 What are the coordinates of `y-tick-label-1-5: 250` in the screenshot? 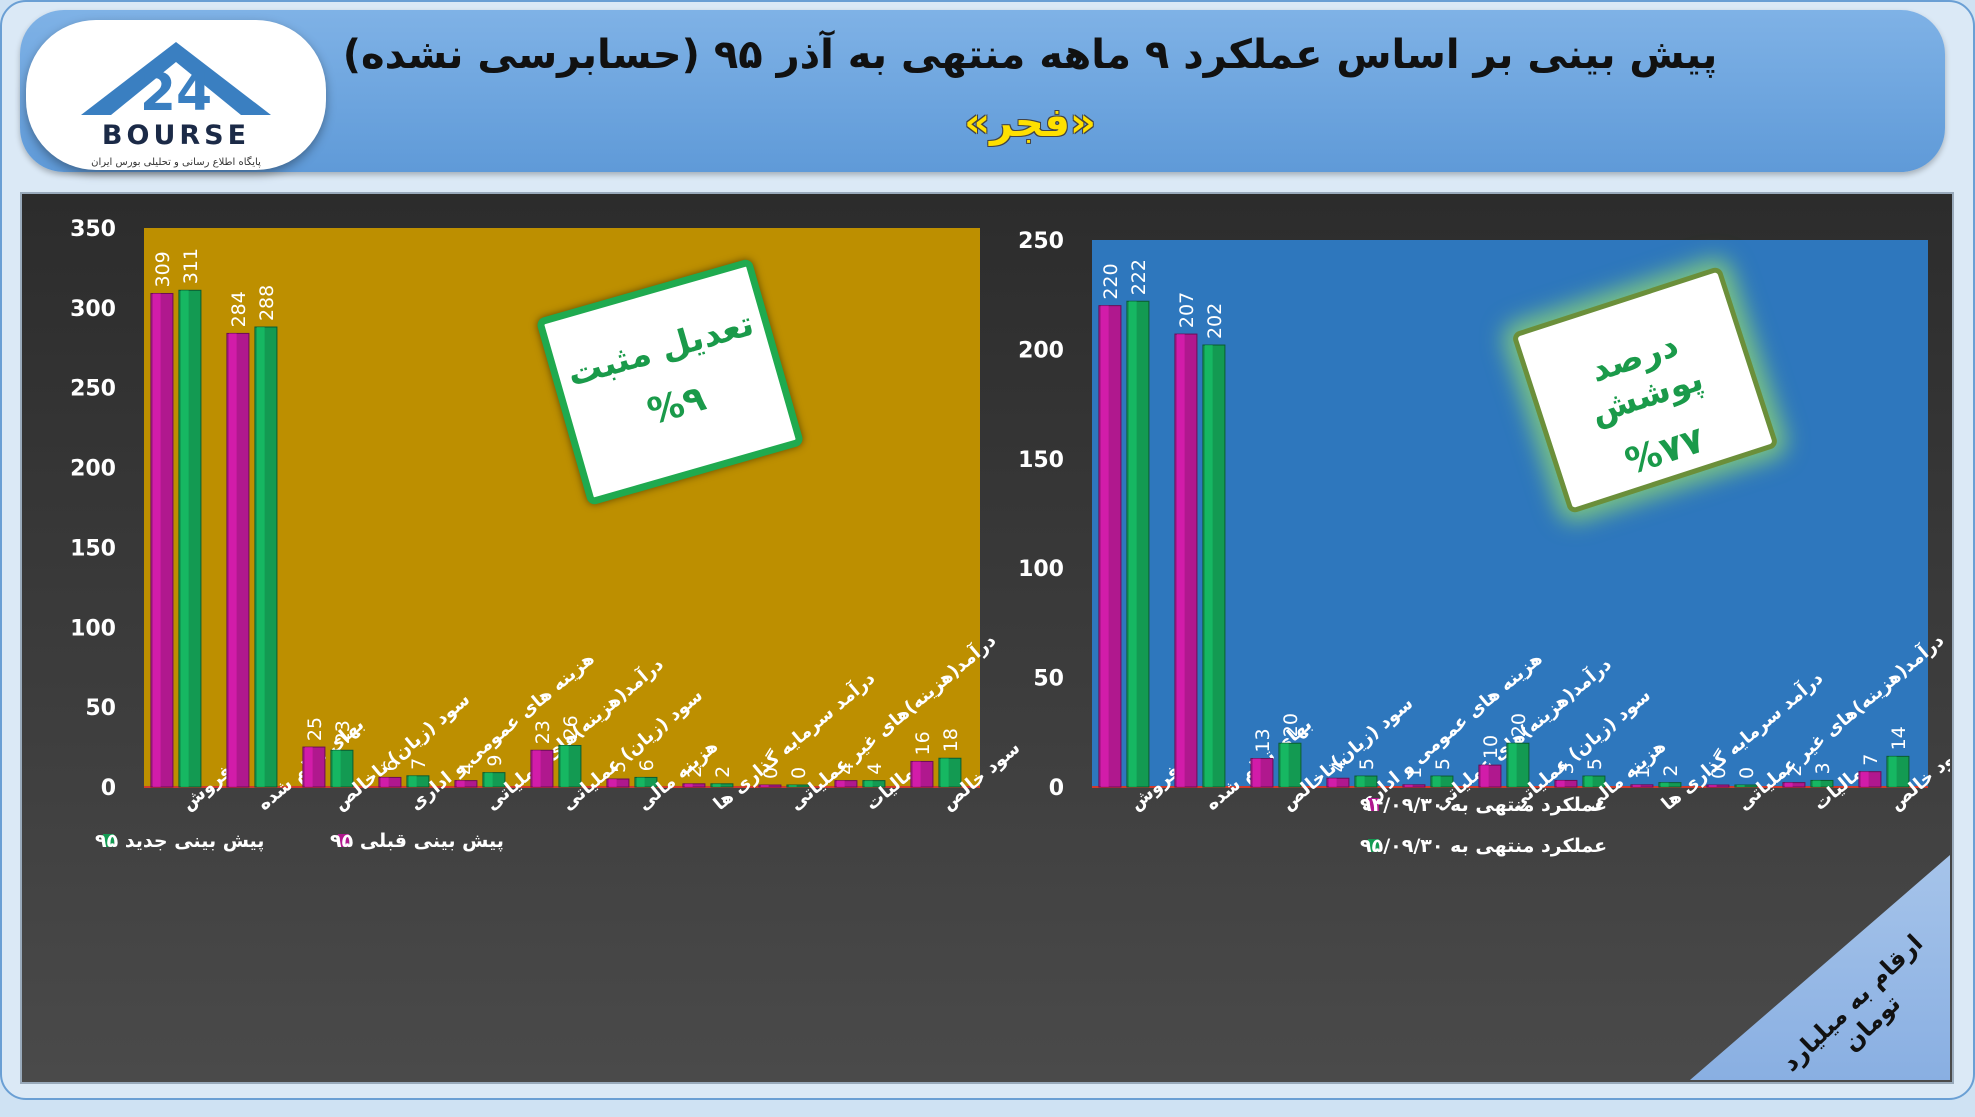 It's located at (1041, 241).